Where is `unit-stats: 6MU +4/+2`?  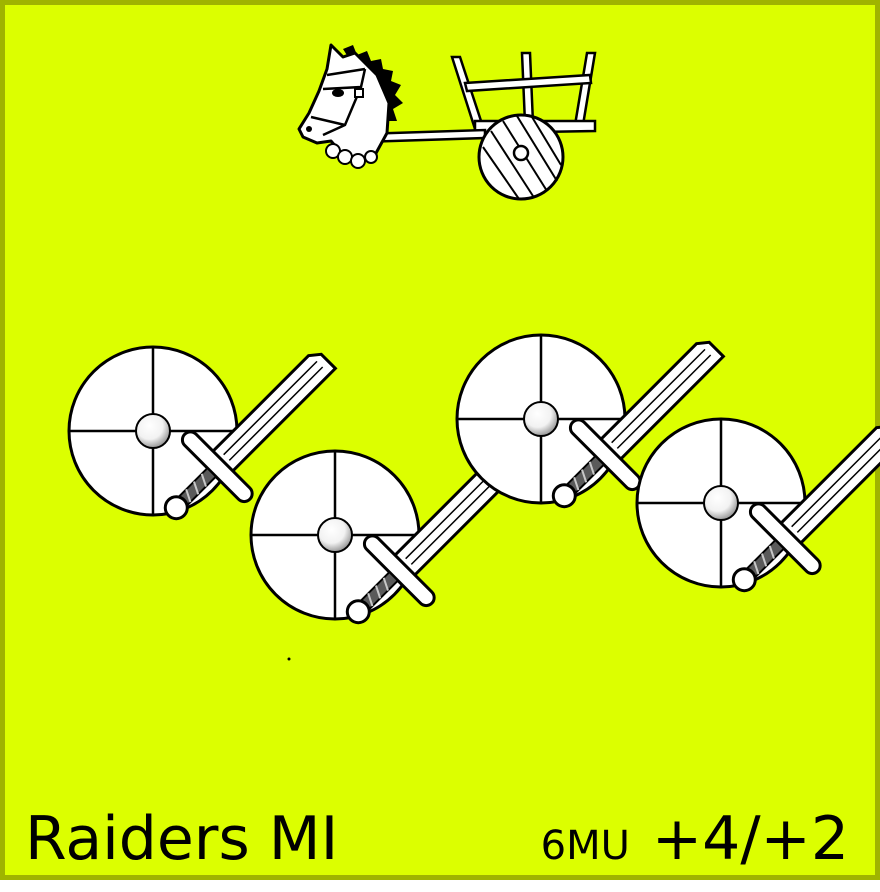 unit-stats: 6MU +4/+2 is located at coordinates (695, 846).